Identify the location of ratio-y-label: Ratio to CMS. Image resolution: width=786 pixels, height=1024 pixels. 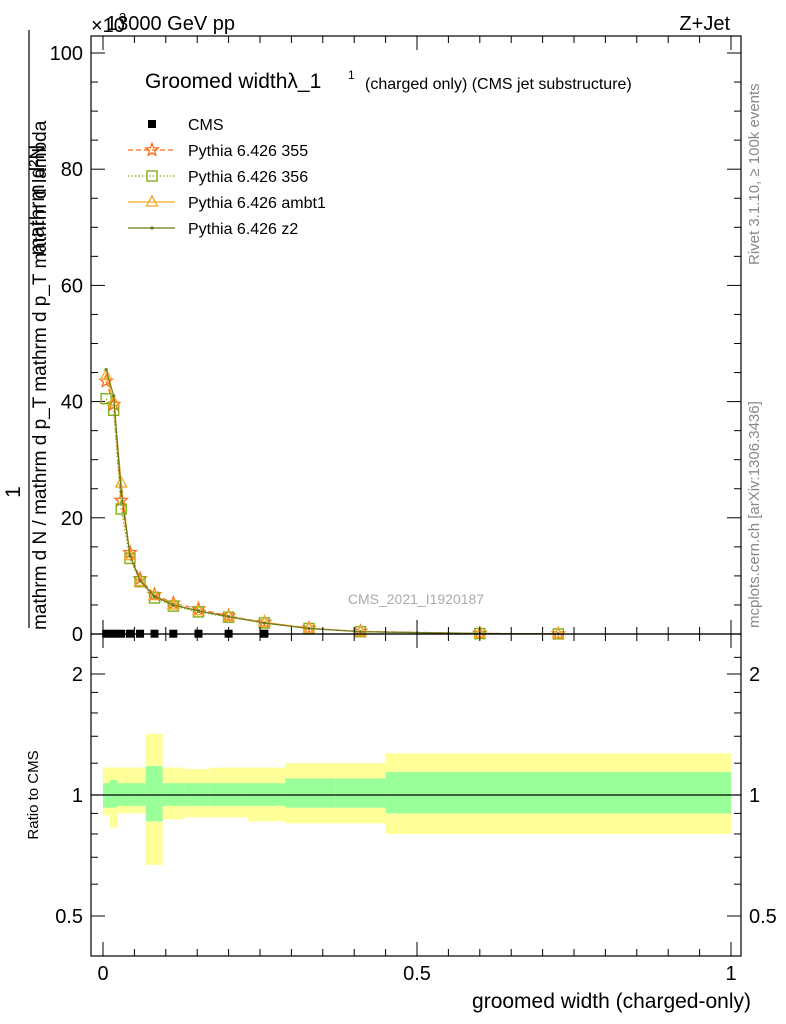
(33, 794).